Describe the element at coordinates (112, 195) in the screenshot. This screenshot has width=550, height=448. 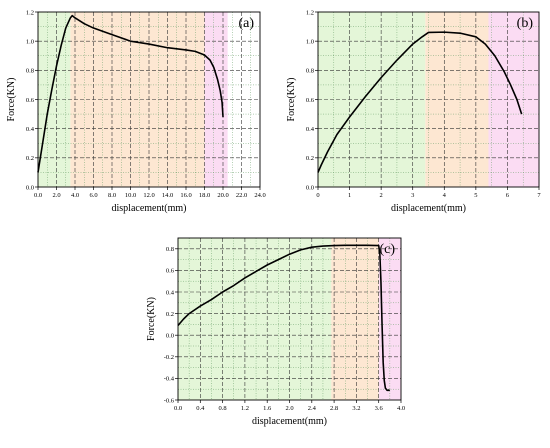
I see `x-tick-label: 8.0` at that location.